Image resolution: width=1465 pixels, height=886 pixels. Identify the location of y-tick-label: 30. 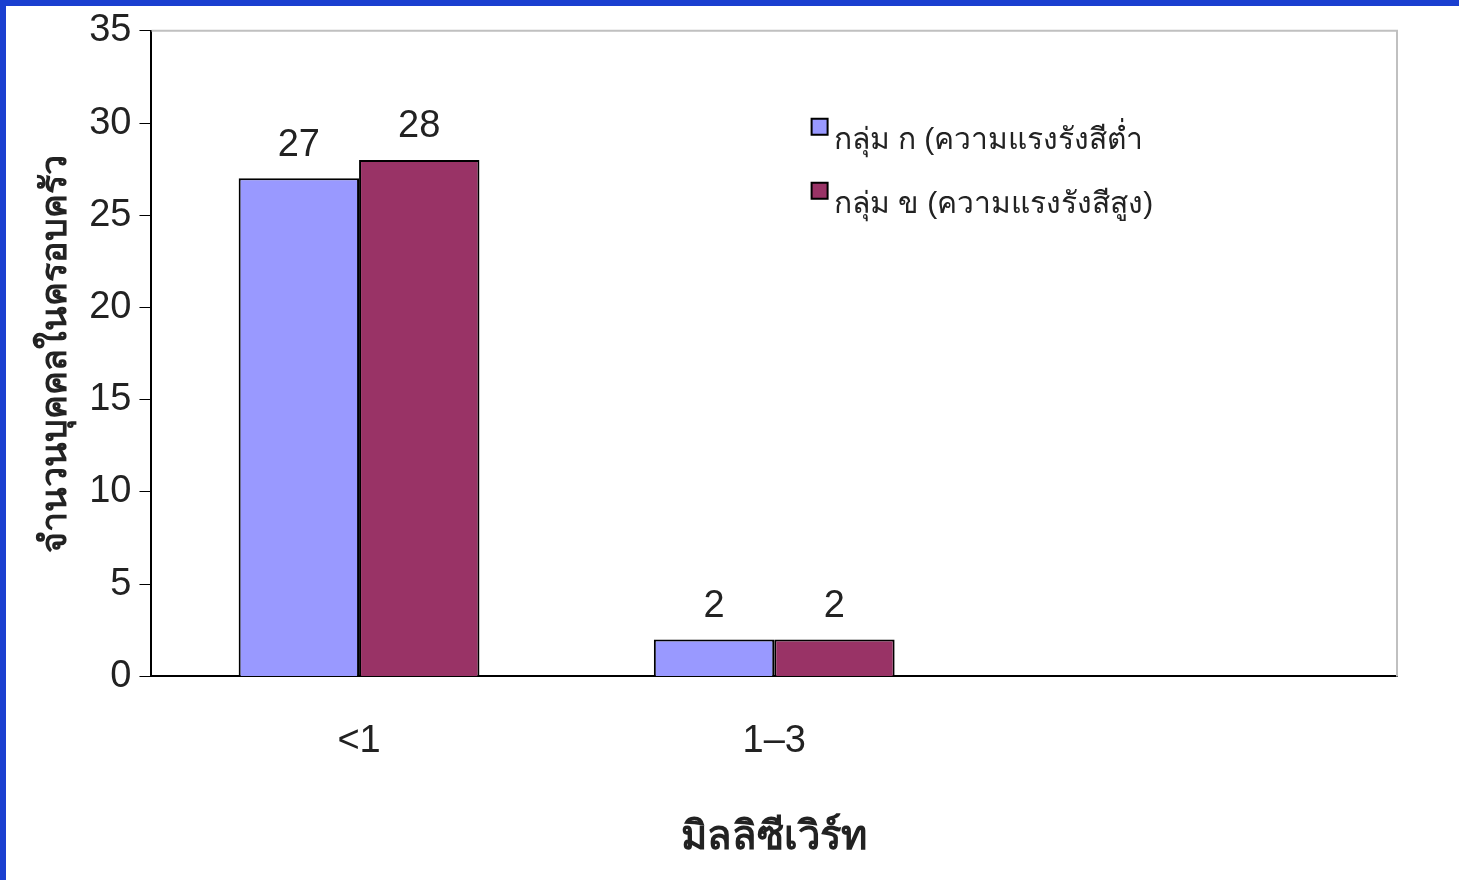
(110, 120).